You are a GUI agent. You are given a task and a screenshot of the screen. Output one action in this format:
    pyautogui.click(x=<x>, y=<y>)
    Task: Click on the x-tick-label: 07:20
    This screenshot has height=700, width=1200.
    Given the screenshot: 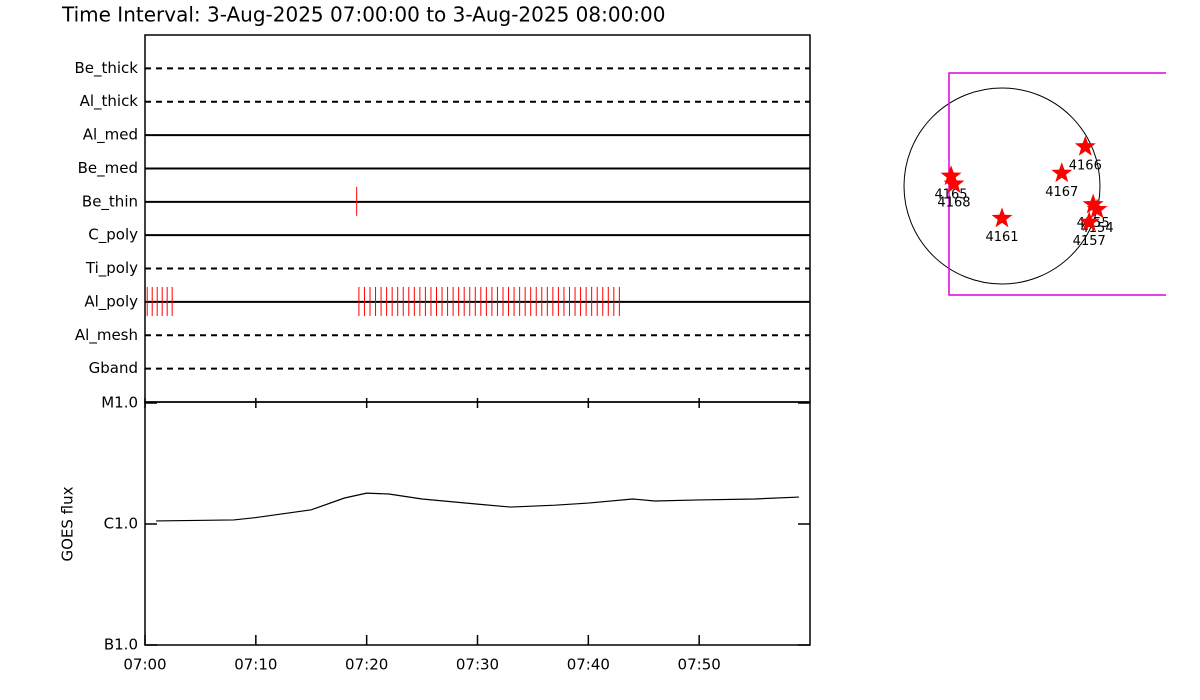 What is the action you would take?
    pyautogui.click(x=366, y=665)
    